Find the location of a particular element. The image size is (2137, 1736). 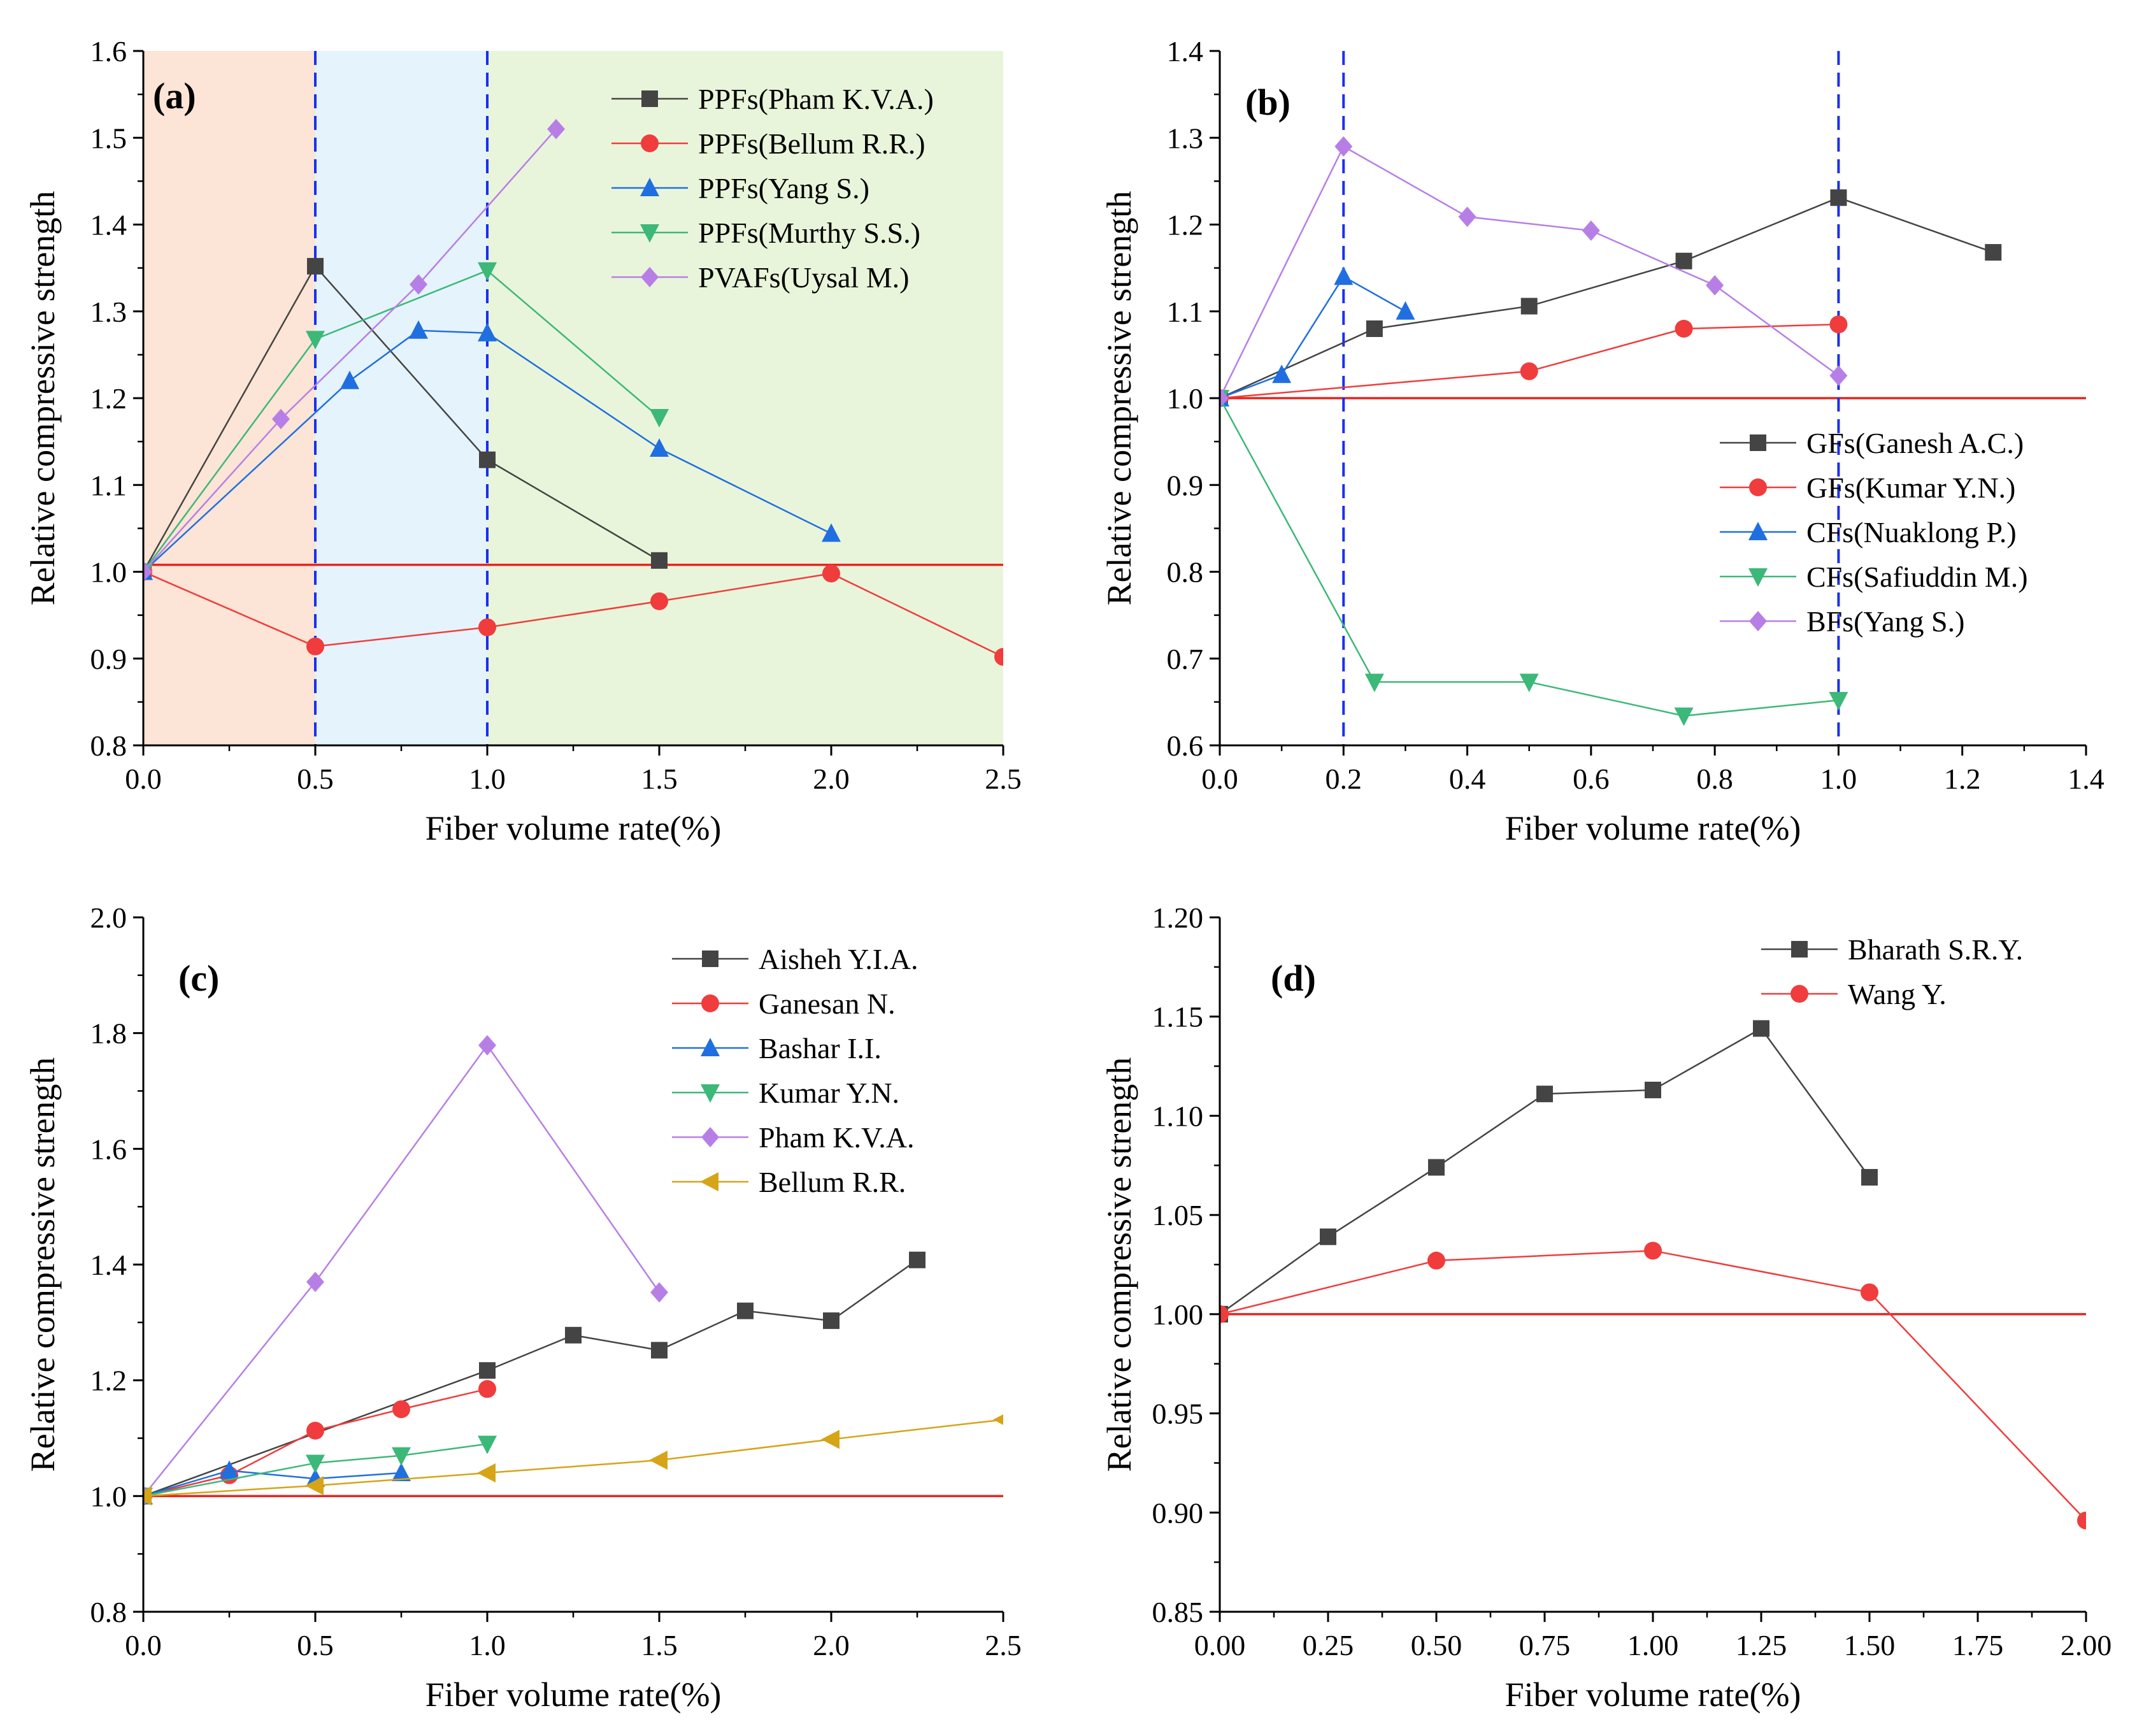

y-tick-label: 1.5 is located at coordinates (108, 138).